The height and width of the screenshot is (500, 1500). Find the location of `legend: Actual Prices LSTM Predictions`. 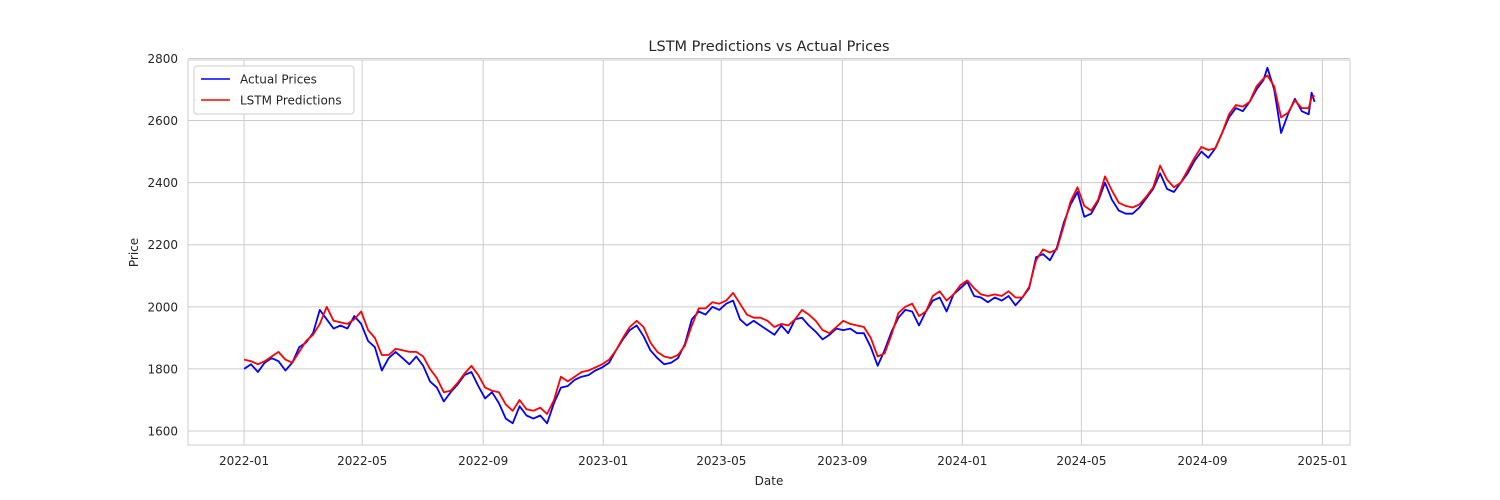

legend: Actual Prices LSTM Predictions is located at coordinates (274, 90).